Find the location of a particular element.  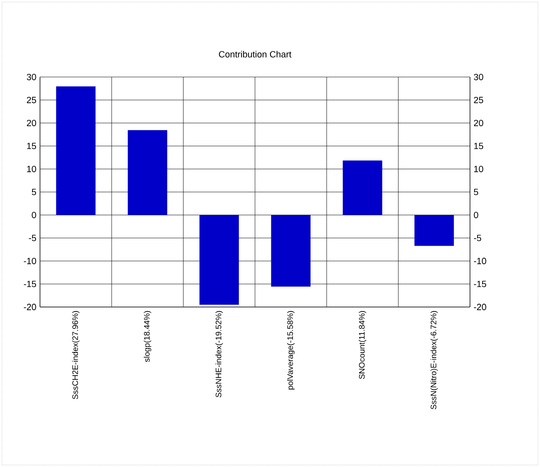

y2-tick-label: 15 is located at coordinates (479, 146).